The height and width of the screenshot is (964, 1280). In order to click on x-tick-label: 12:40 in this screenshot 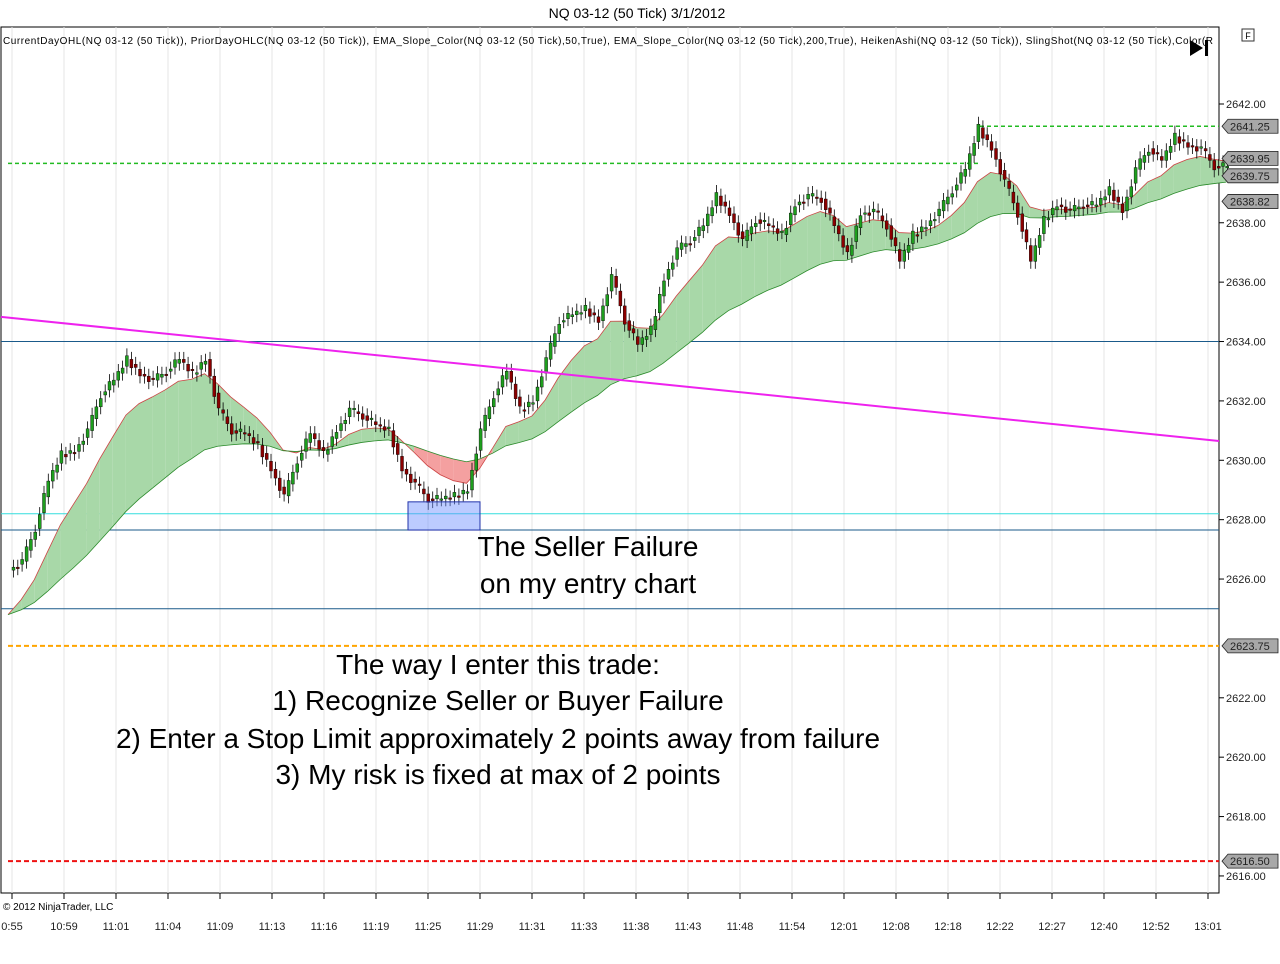, I will do `click(1104, 927)`.